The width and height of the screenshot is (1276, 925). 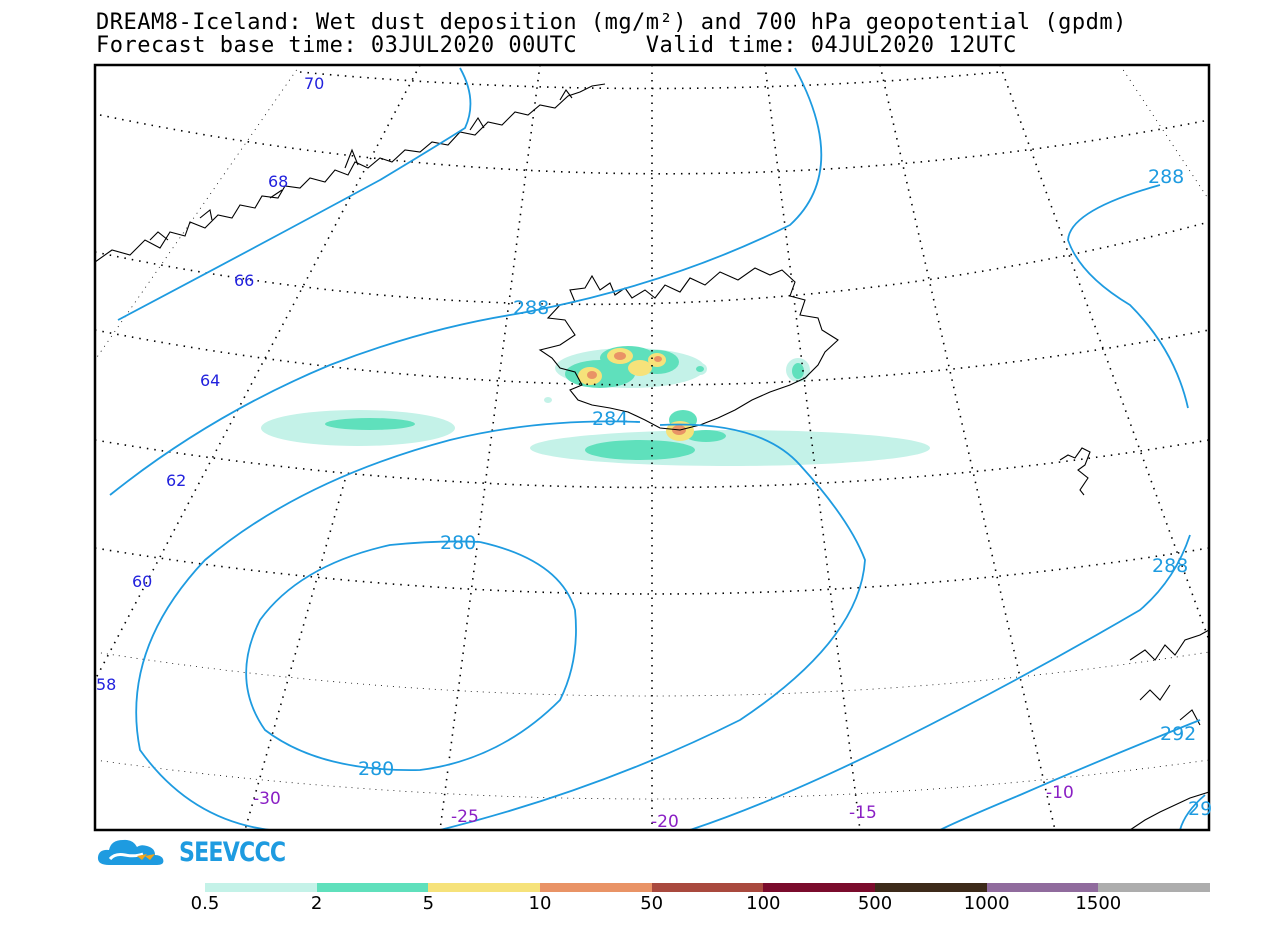 What do you see at coordinates (875, 903) in the screenshot?
I see `legend-label-6: 500` at bounding box center [875, 903].